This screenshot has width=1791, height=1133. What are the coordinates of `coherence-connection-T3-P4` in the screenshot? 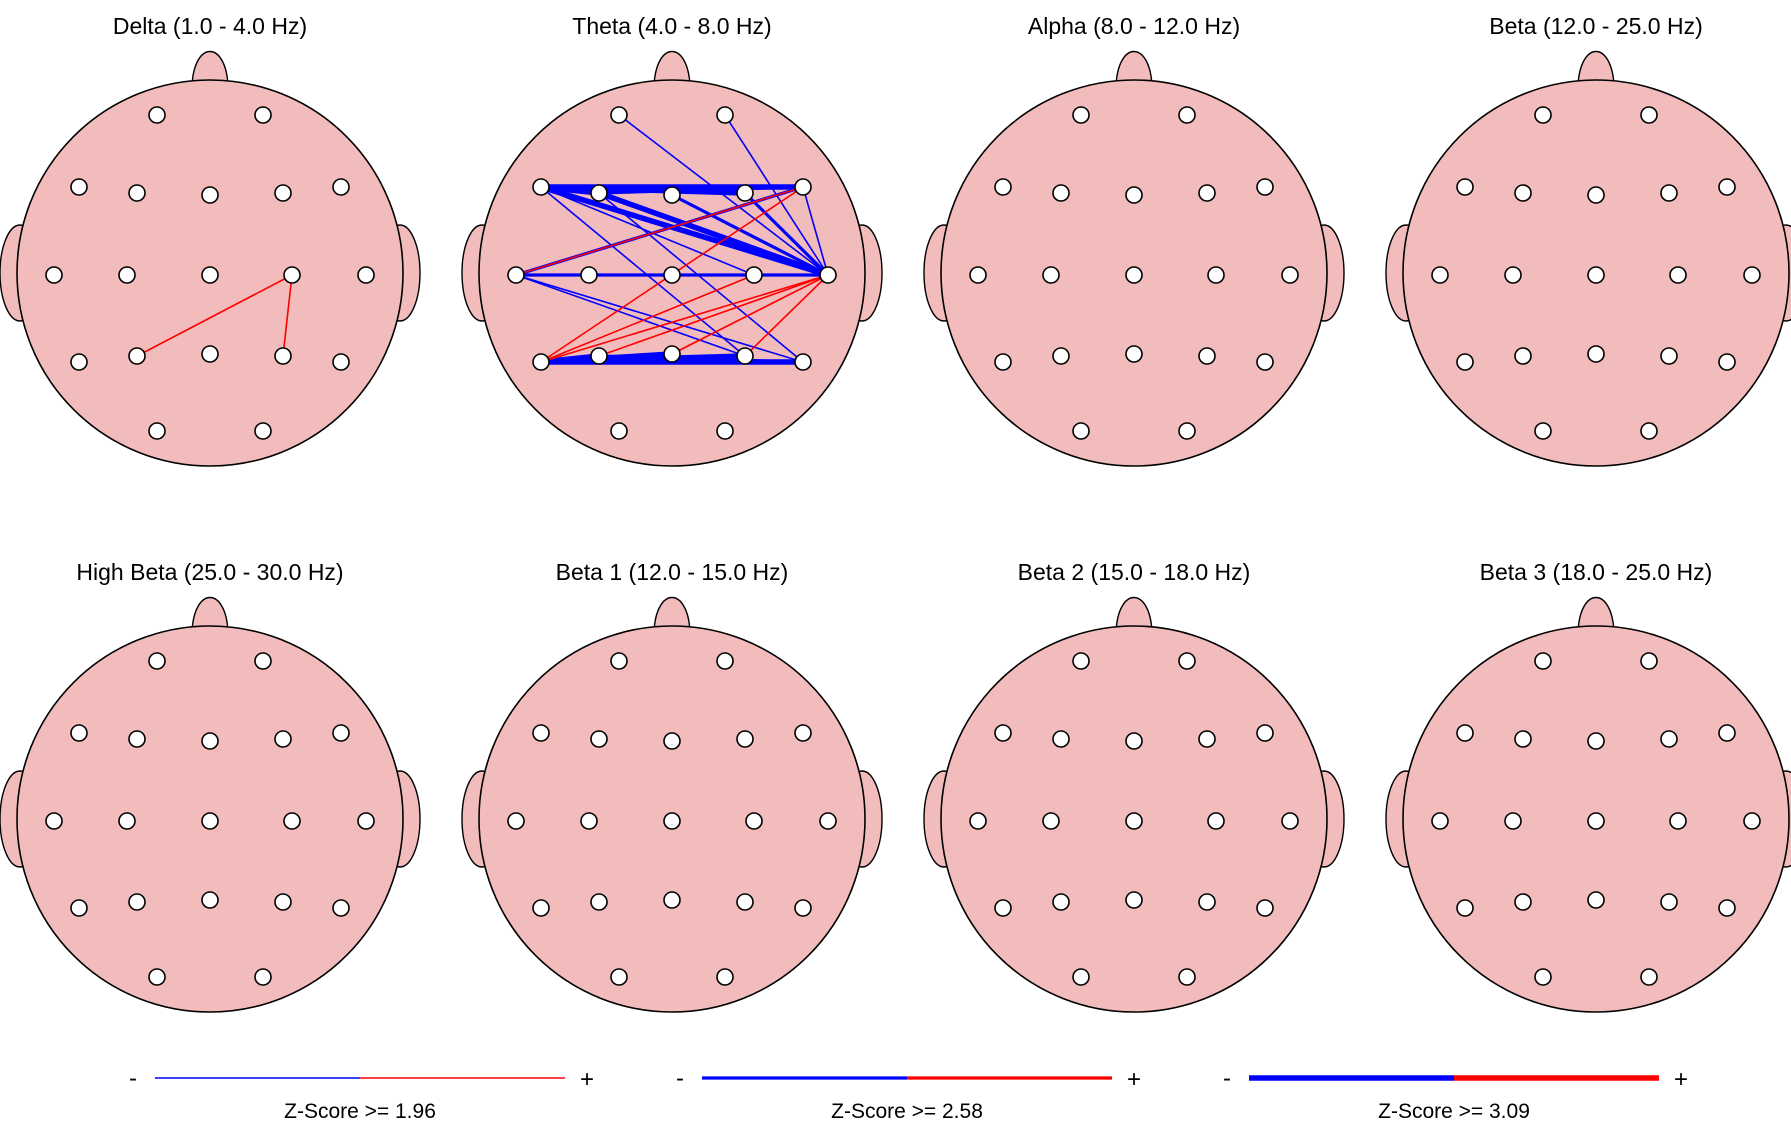 It's located at (630, 315).